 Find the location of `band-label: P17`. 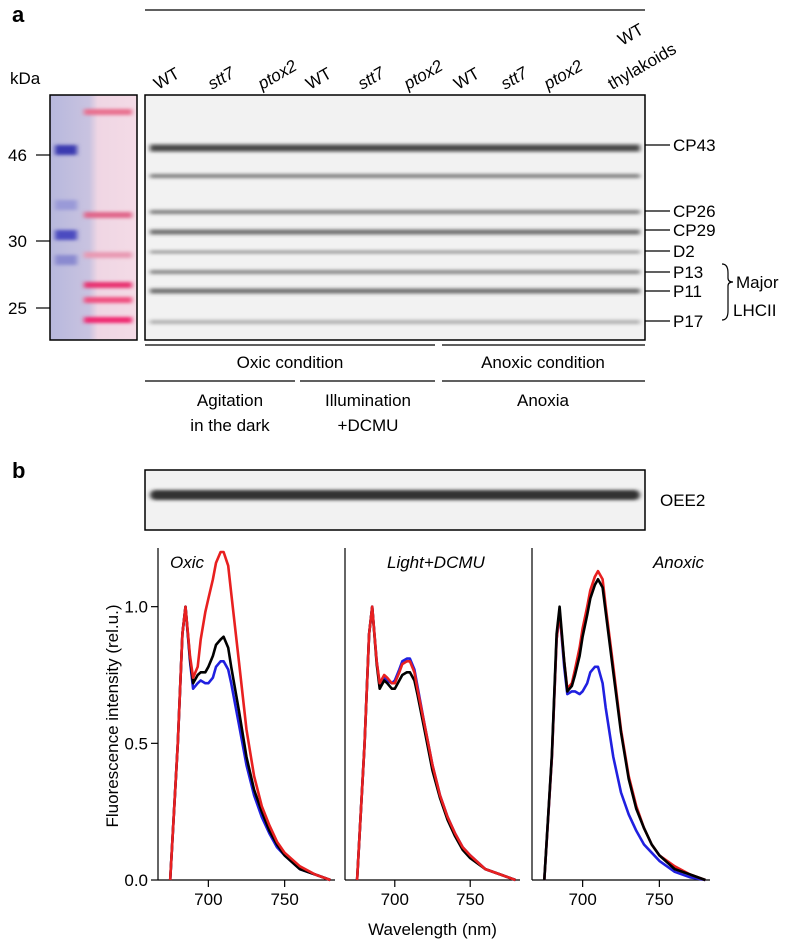

band-label: P17 is located at coordinates (688, 321).